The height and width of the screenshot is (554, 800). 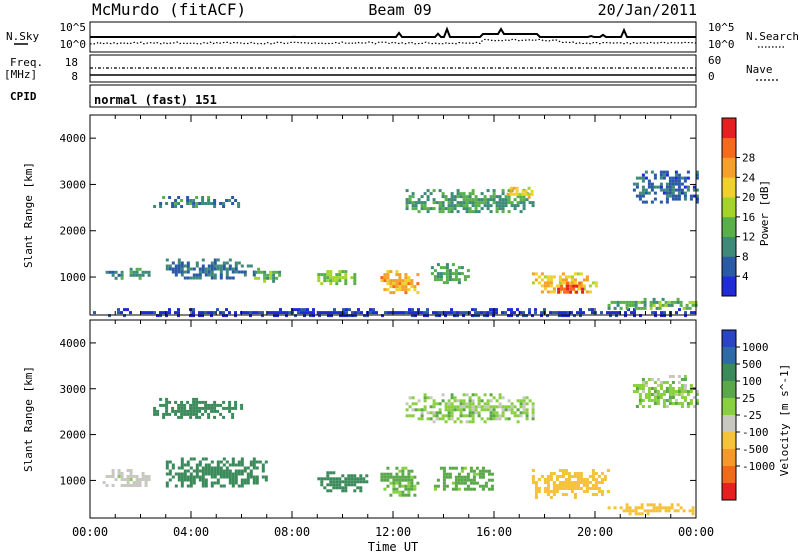 What do you see at coordinates (729, 492) in the screenshot?
I see `colorbar-swatch` at bounding box center [729, 492].